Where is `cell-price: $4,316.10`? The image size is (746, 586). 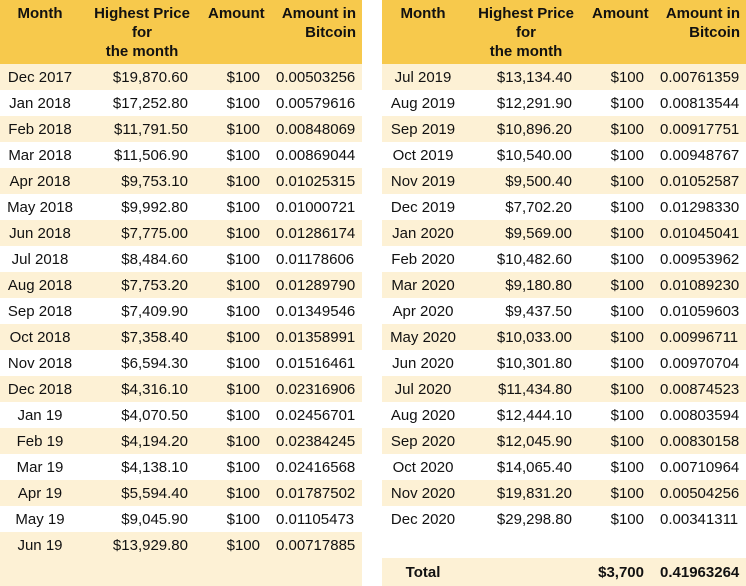 cell-price: $4,316.10 is located at coordinates (142, 389).